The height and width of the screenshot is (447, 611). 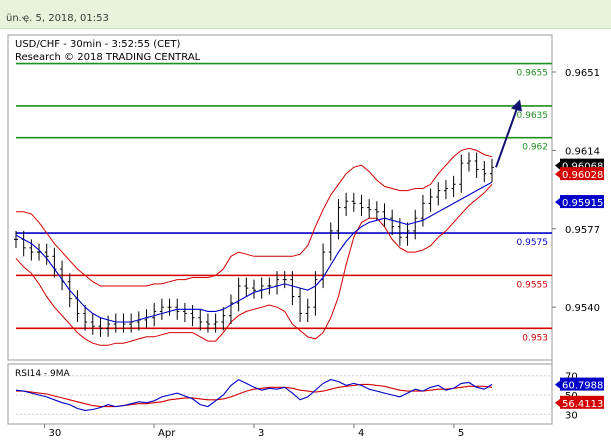 What do you see at coordinates (108, 57) in the screenshot?
I see `chart-credit: Research © 2018 TRADING CENTRAL` at bounding box center [108, 57].